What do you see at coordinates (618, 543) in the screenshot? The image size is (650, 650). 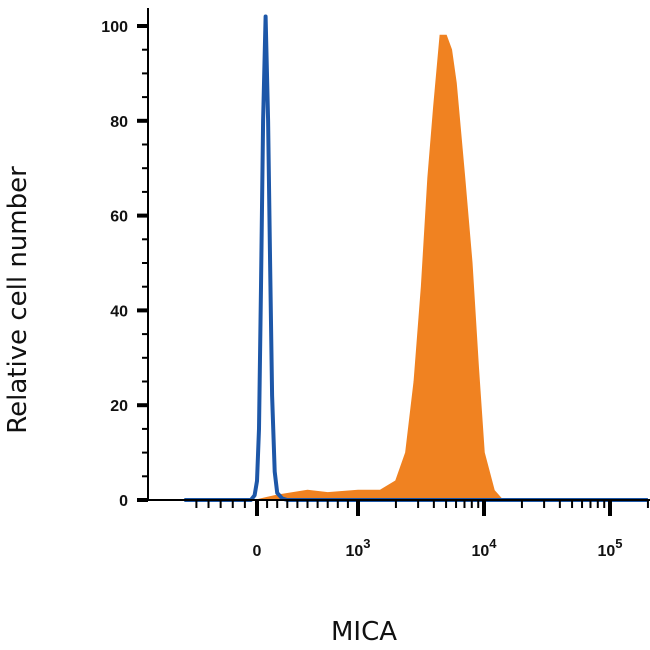 I see `x-tick-exponent: 5` at bounding box center [618, 543].